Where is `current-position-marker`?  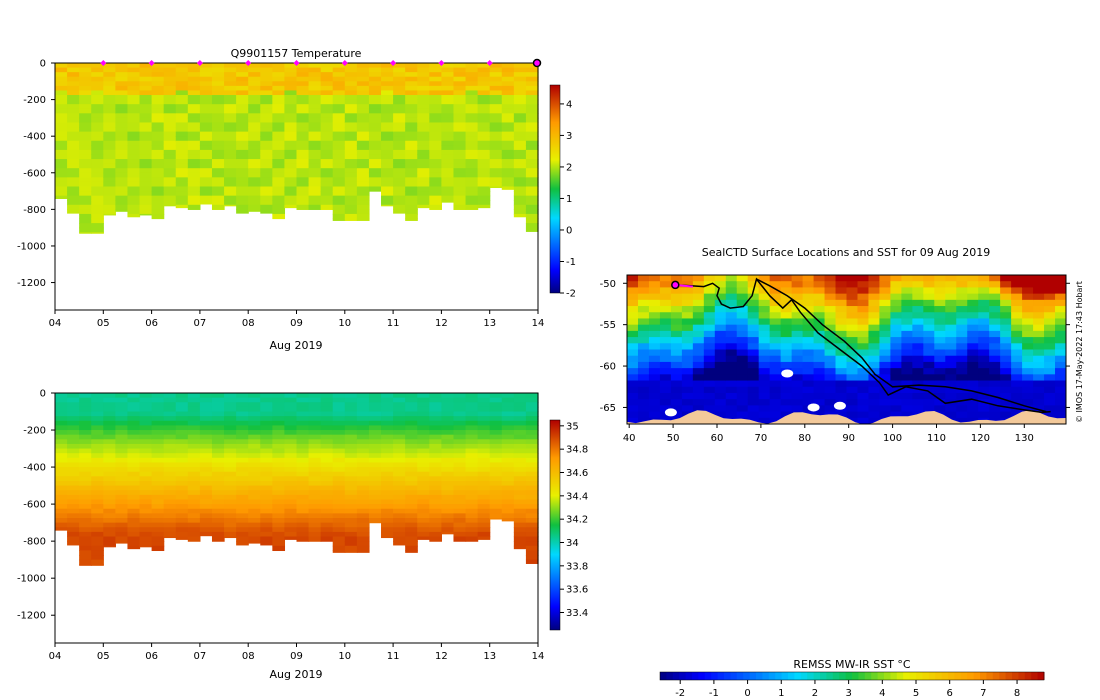 current-position-marker is located at coordinates (537, 63).